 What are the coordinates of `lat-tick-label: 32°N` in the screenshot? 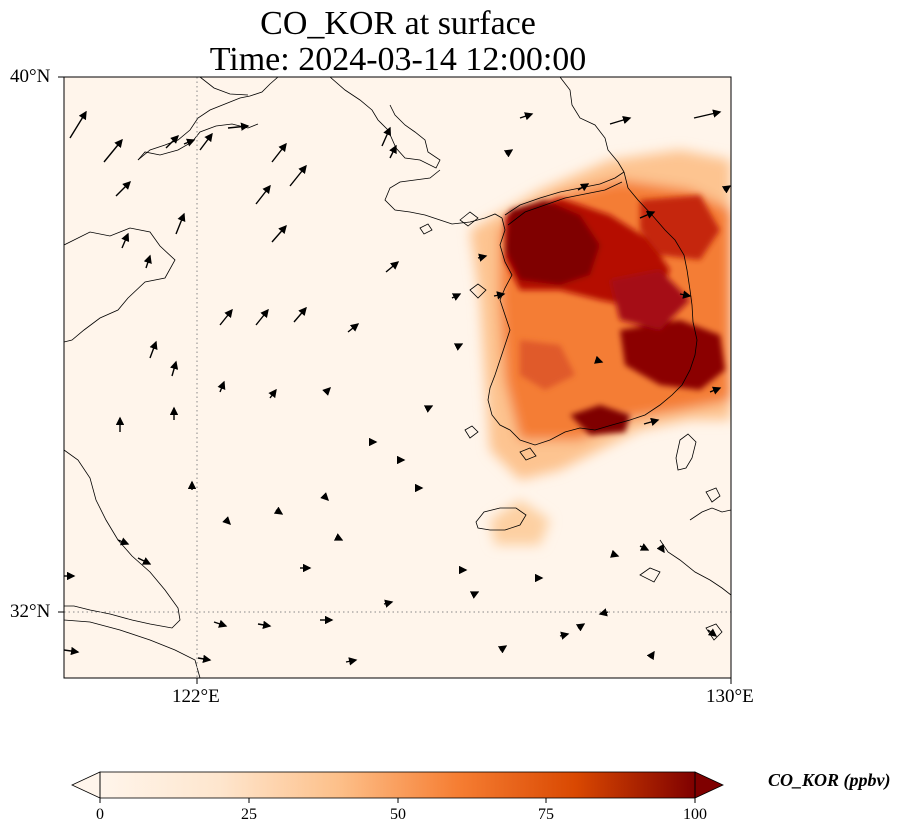 It's located at (30, 611).